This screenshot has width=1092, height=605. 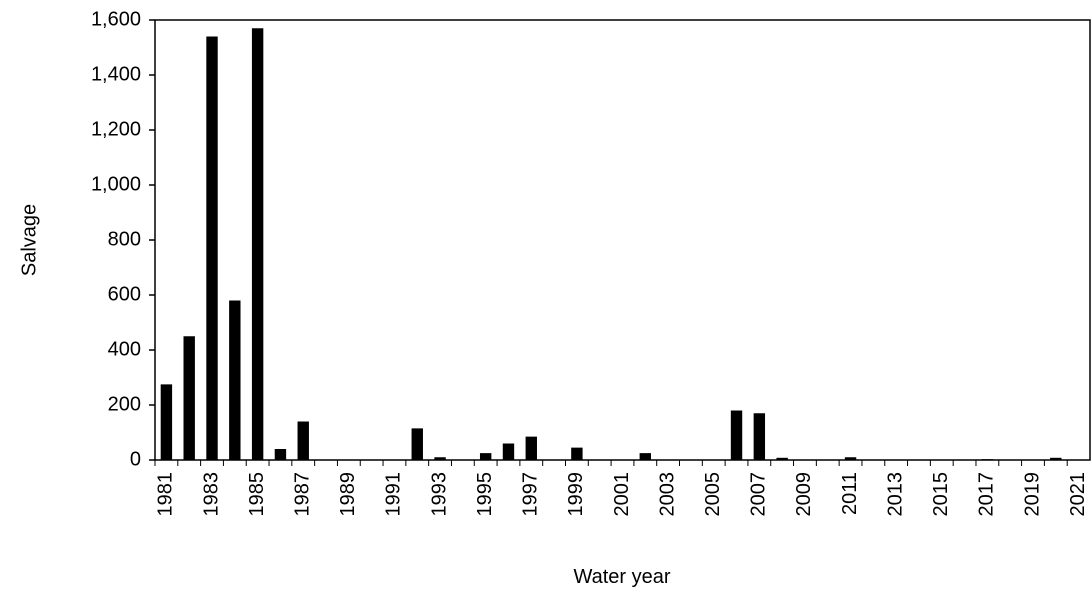 I want to click on x-tick-label: 2017, so click(x=987, y=494).